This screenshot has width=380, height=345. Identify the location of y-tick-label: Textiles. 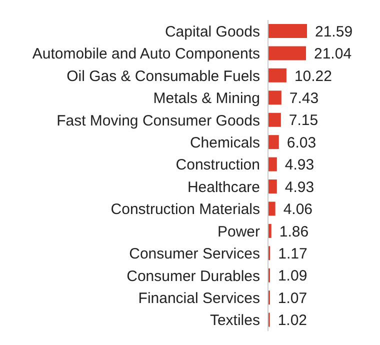
(235, 321).